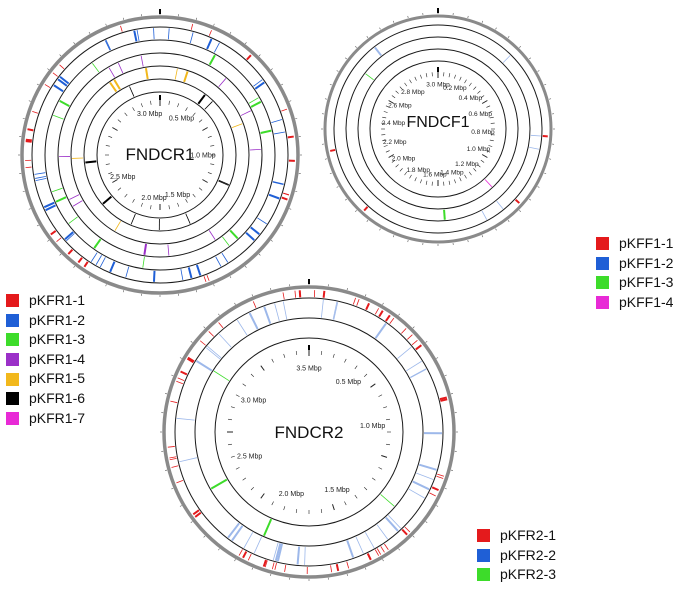  I want to click on fndcr2-scale-label: 0.5 Mbp, so click(348, 382).